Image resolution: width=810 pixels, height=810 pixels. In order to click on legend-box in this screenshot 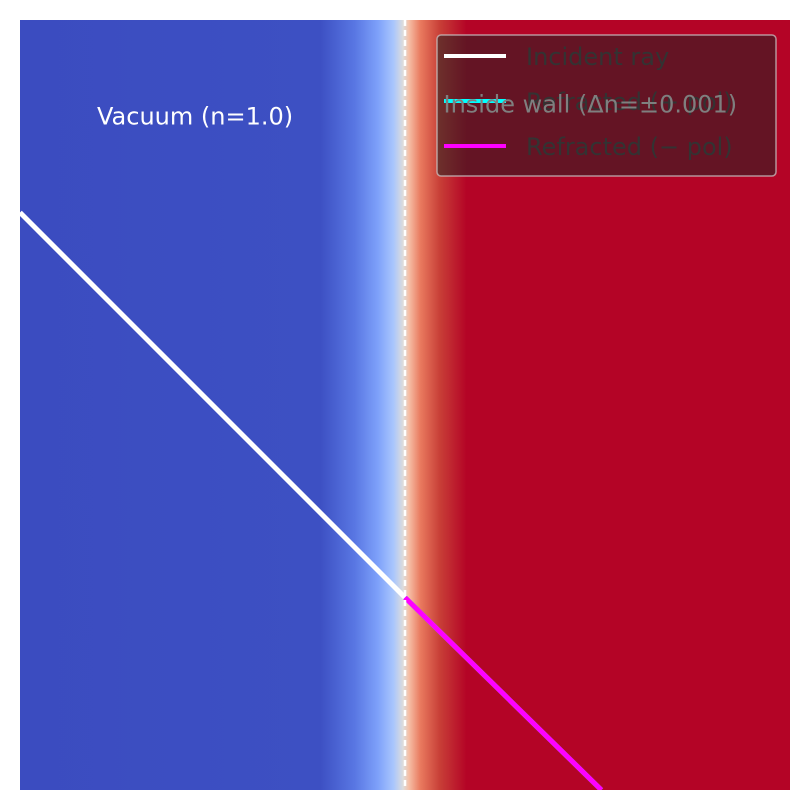, I will do `click(606, 105)`.